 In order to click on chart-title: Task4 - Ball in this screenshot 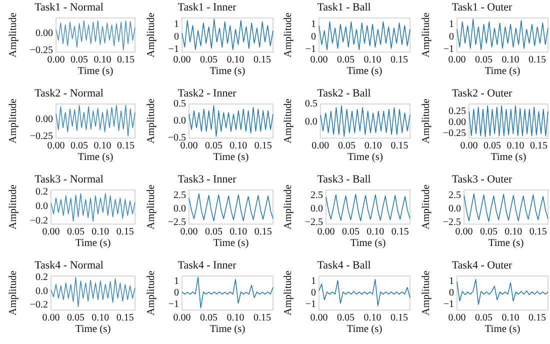, I will do `click(344, 266)`.